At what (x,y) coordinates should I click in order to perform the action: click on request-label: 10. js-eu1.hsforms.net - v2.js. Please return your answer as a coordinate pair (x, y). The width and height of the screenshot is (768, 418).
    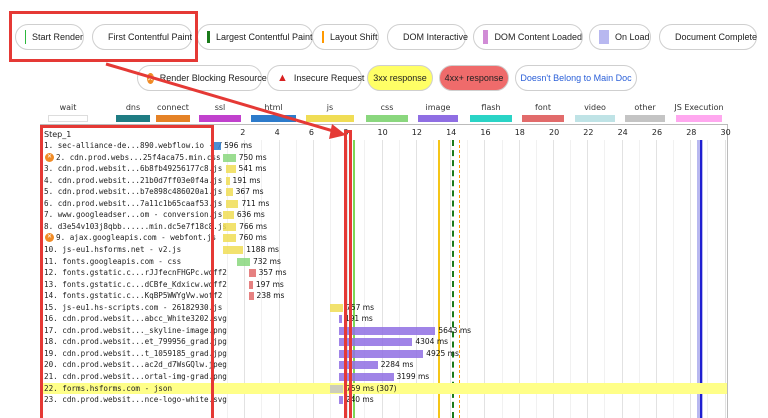
    Looking at the image, I should click on (113, 249).